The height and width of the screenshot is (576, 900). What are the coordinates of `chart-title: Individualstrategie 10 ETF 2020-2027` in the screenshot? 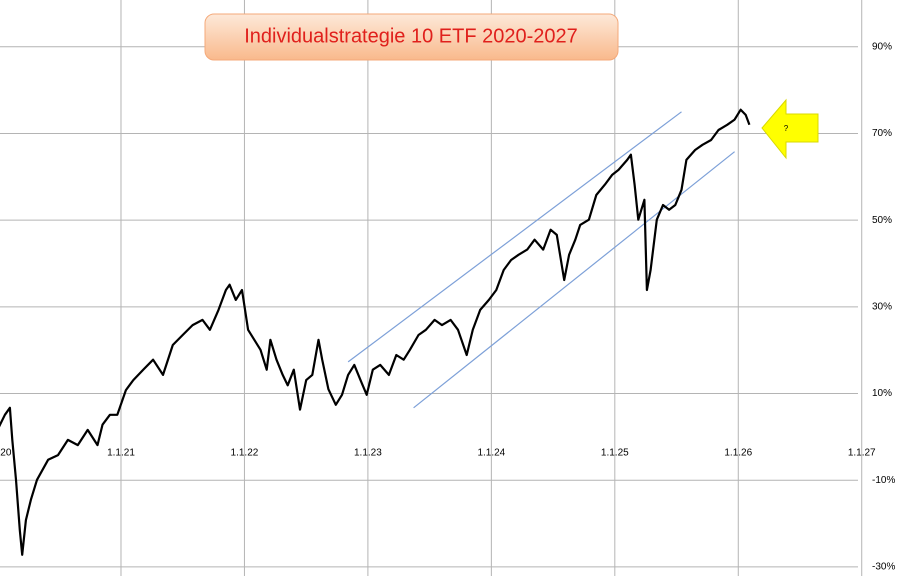 It's located at (411, 36).